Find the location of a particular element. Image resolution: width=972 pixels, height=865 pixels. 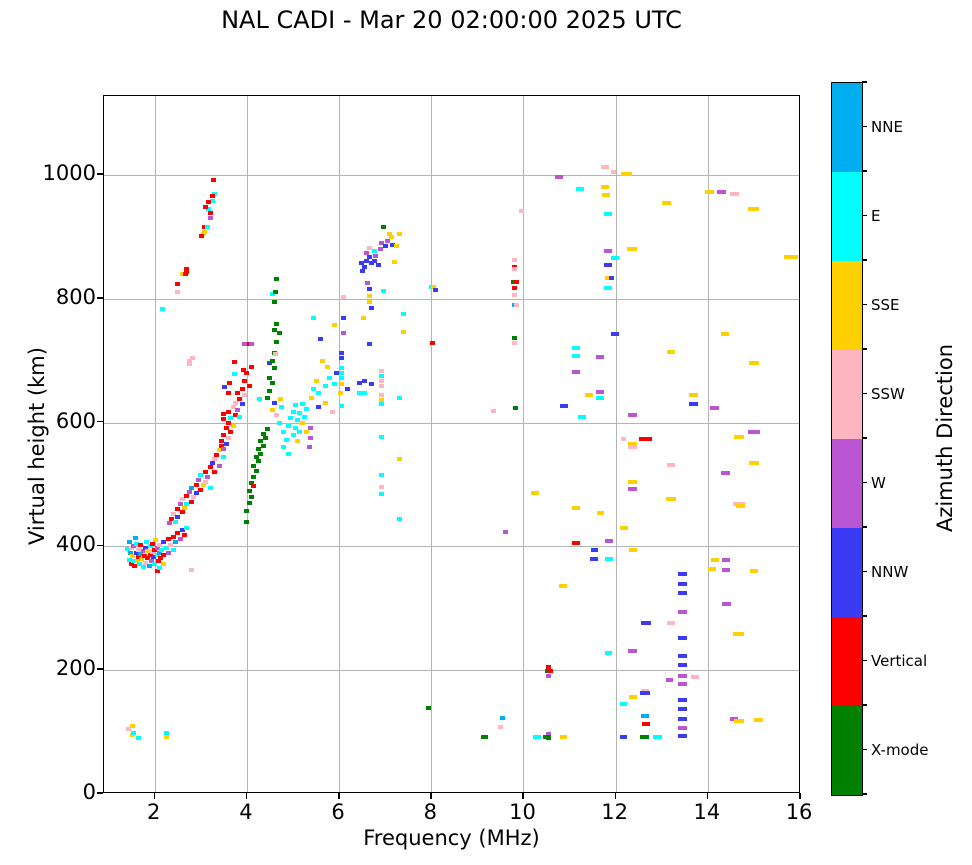

colorbar-segment-SSW is located at coordinates (847, 394).